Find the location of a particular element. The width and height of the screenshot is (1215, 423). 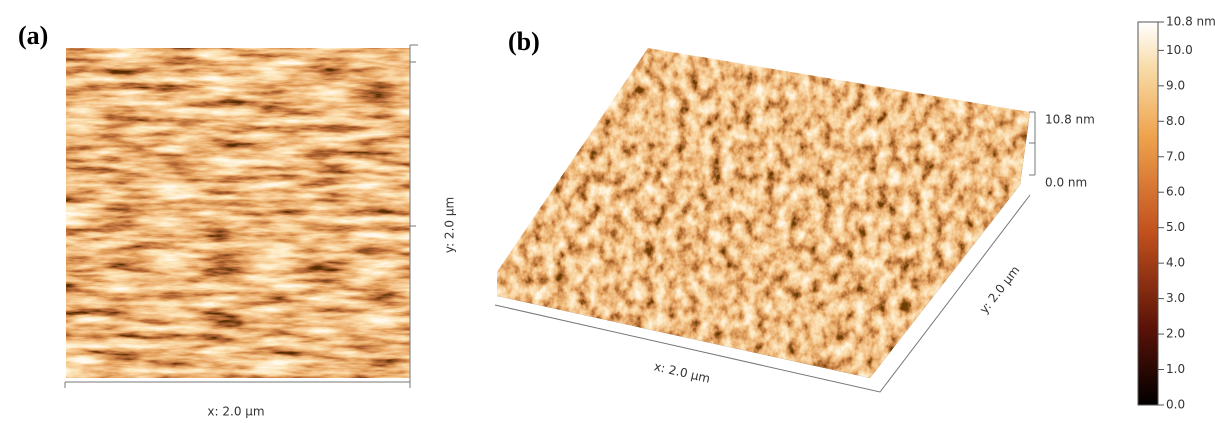

colorbar-tick-label: 1.0 is located at coordinates (1175, 369).